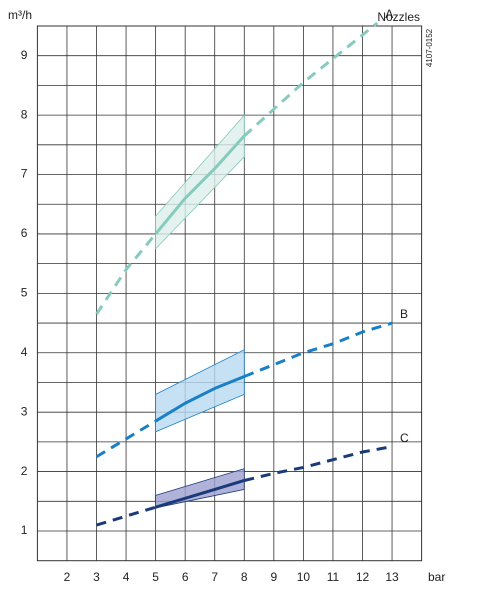 Image resolution: width=481 pixels, height=605 pixels. Describe the element at coordinates (24, 233) in the screenshot. I see `y-tick-label: 6` at that location.